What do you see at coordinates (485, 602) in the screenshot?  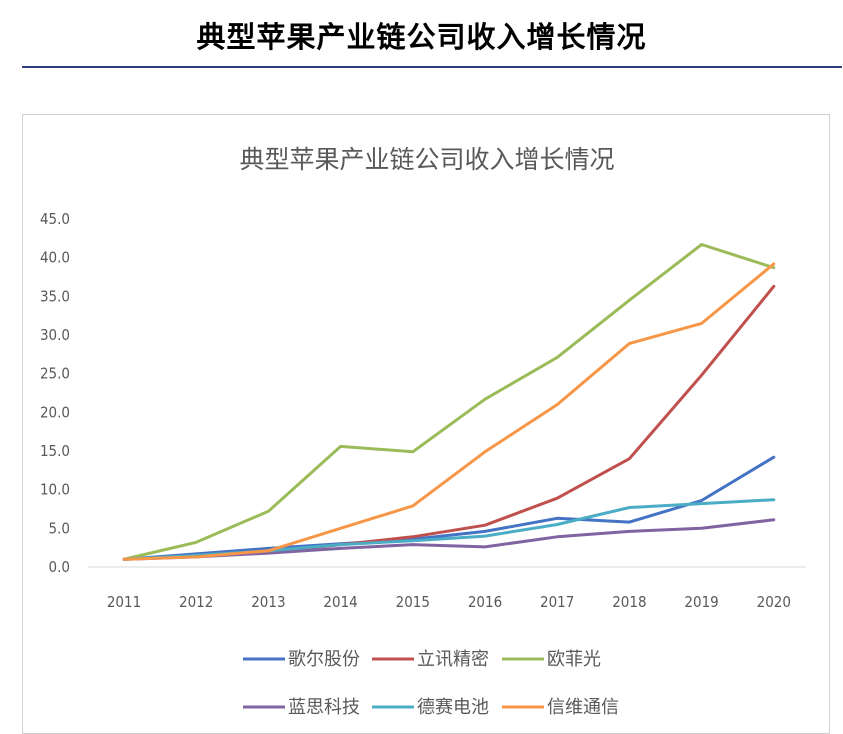 I see `x-tick-label: 2016` at bounding box center [485, 602].